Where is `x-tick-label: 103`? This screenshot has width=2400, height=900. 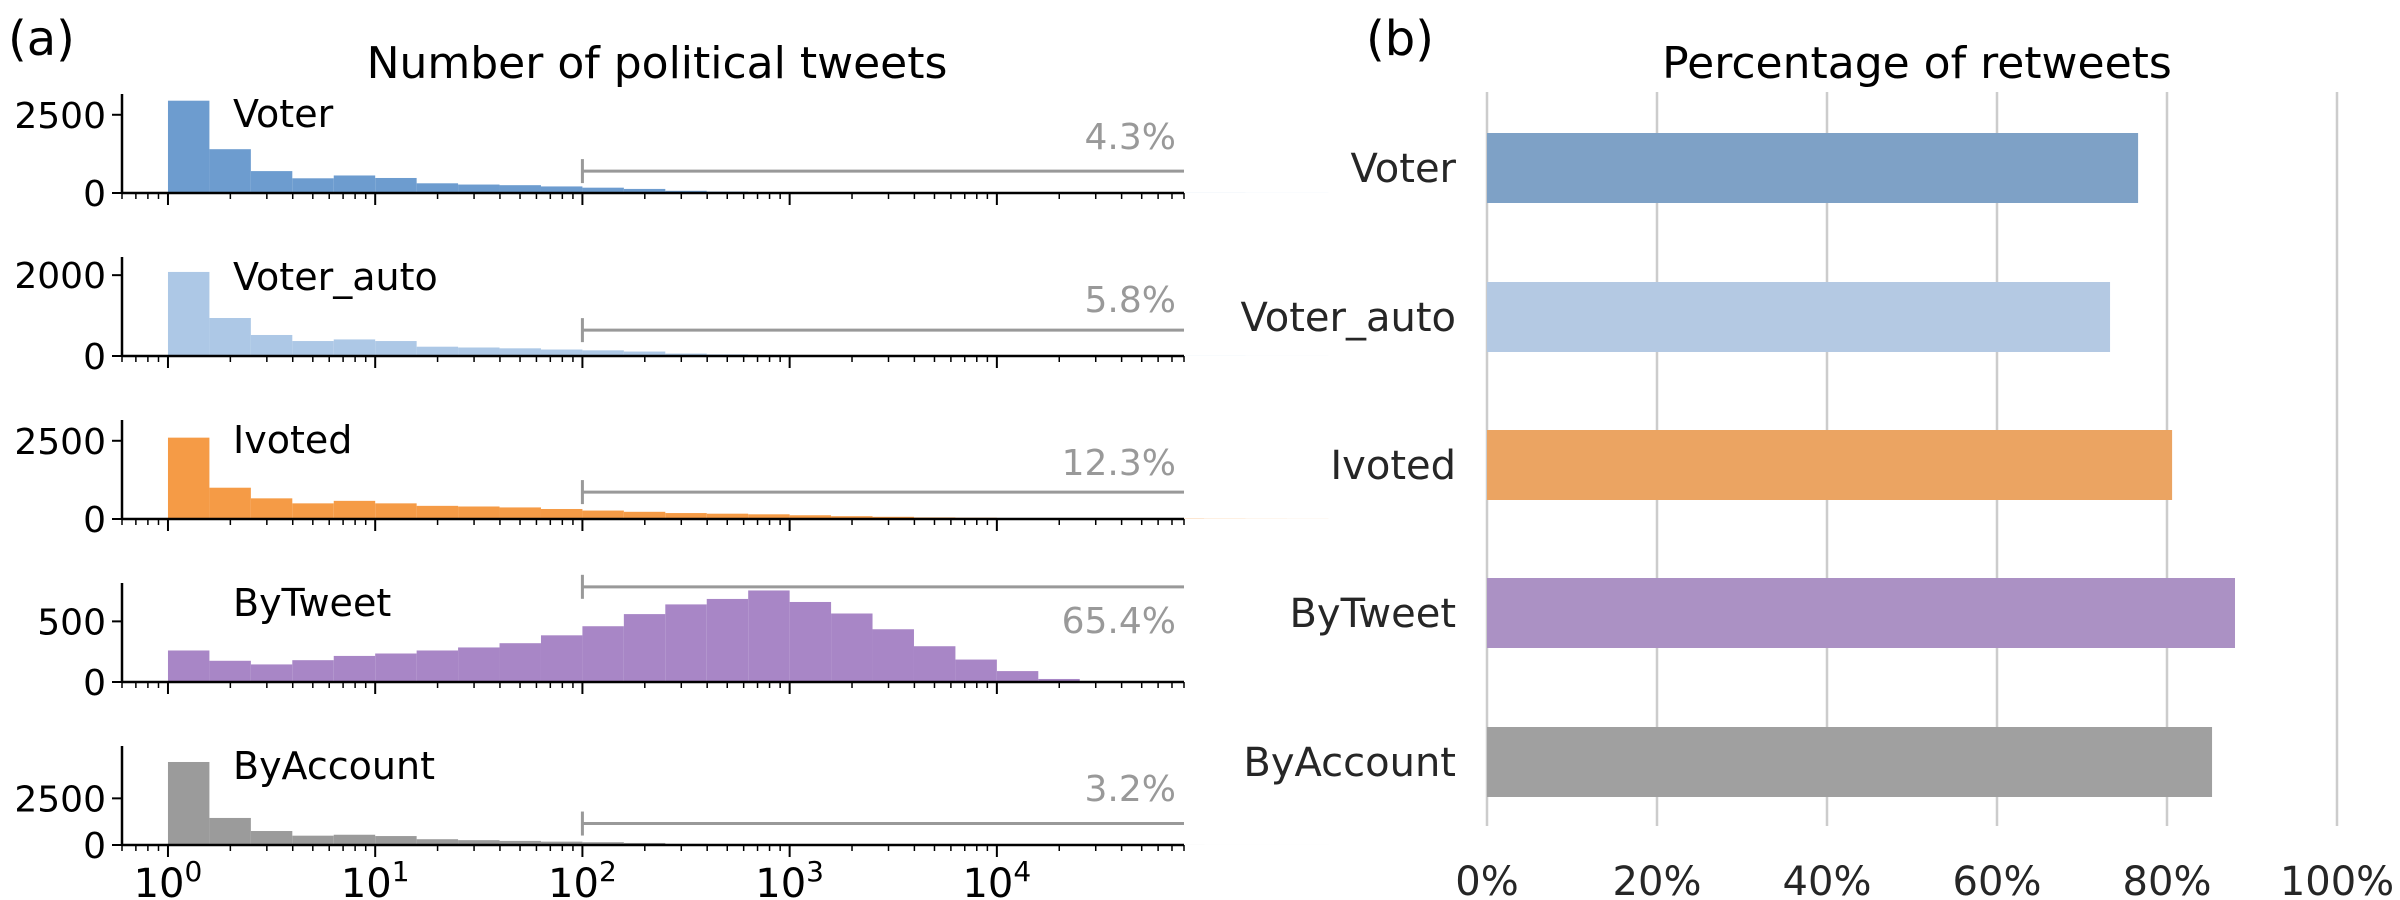 x-tick-label: 103 is located at coordinates (789, 877).